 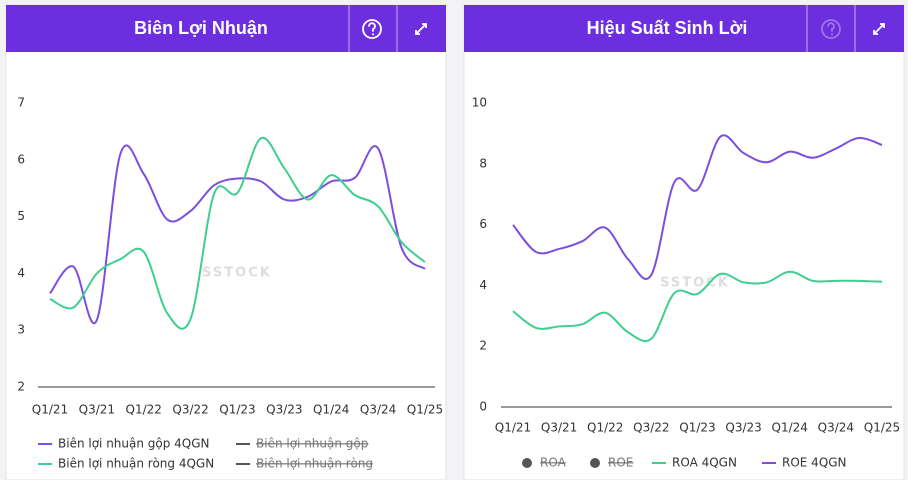 What do you see at coordinates (134, 444) in the screenshot?
I see `legend-label: Biên lợi nhuận gộp 4QGN` at bounding box center [134, 444].